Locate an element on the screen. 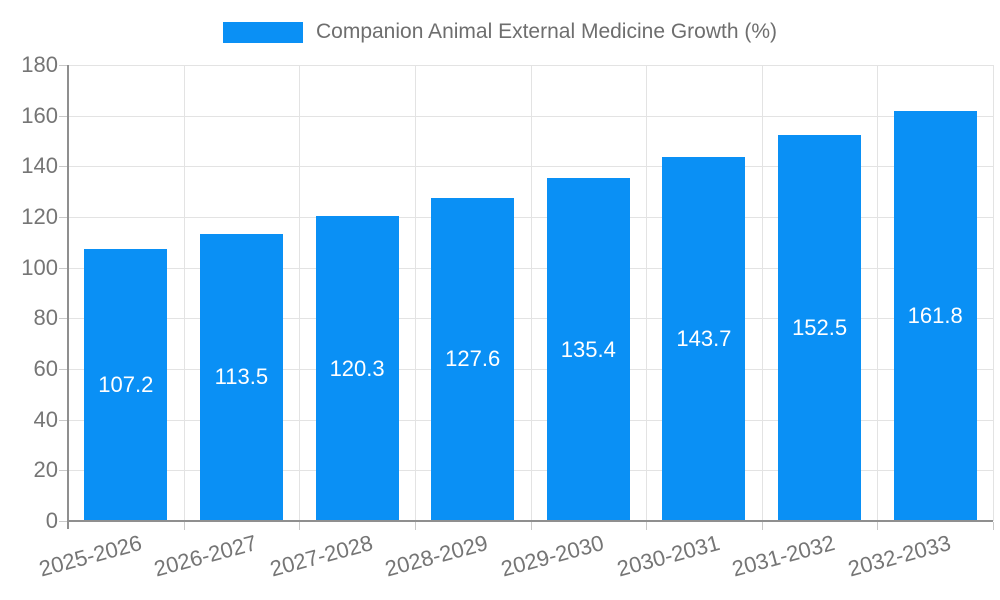  y-tick-label: 0 is located at coordinates (51, 520).